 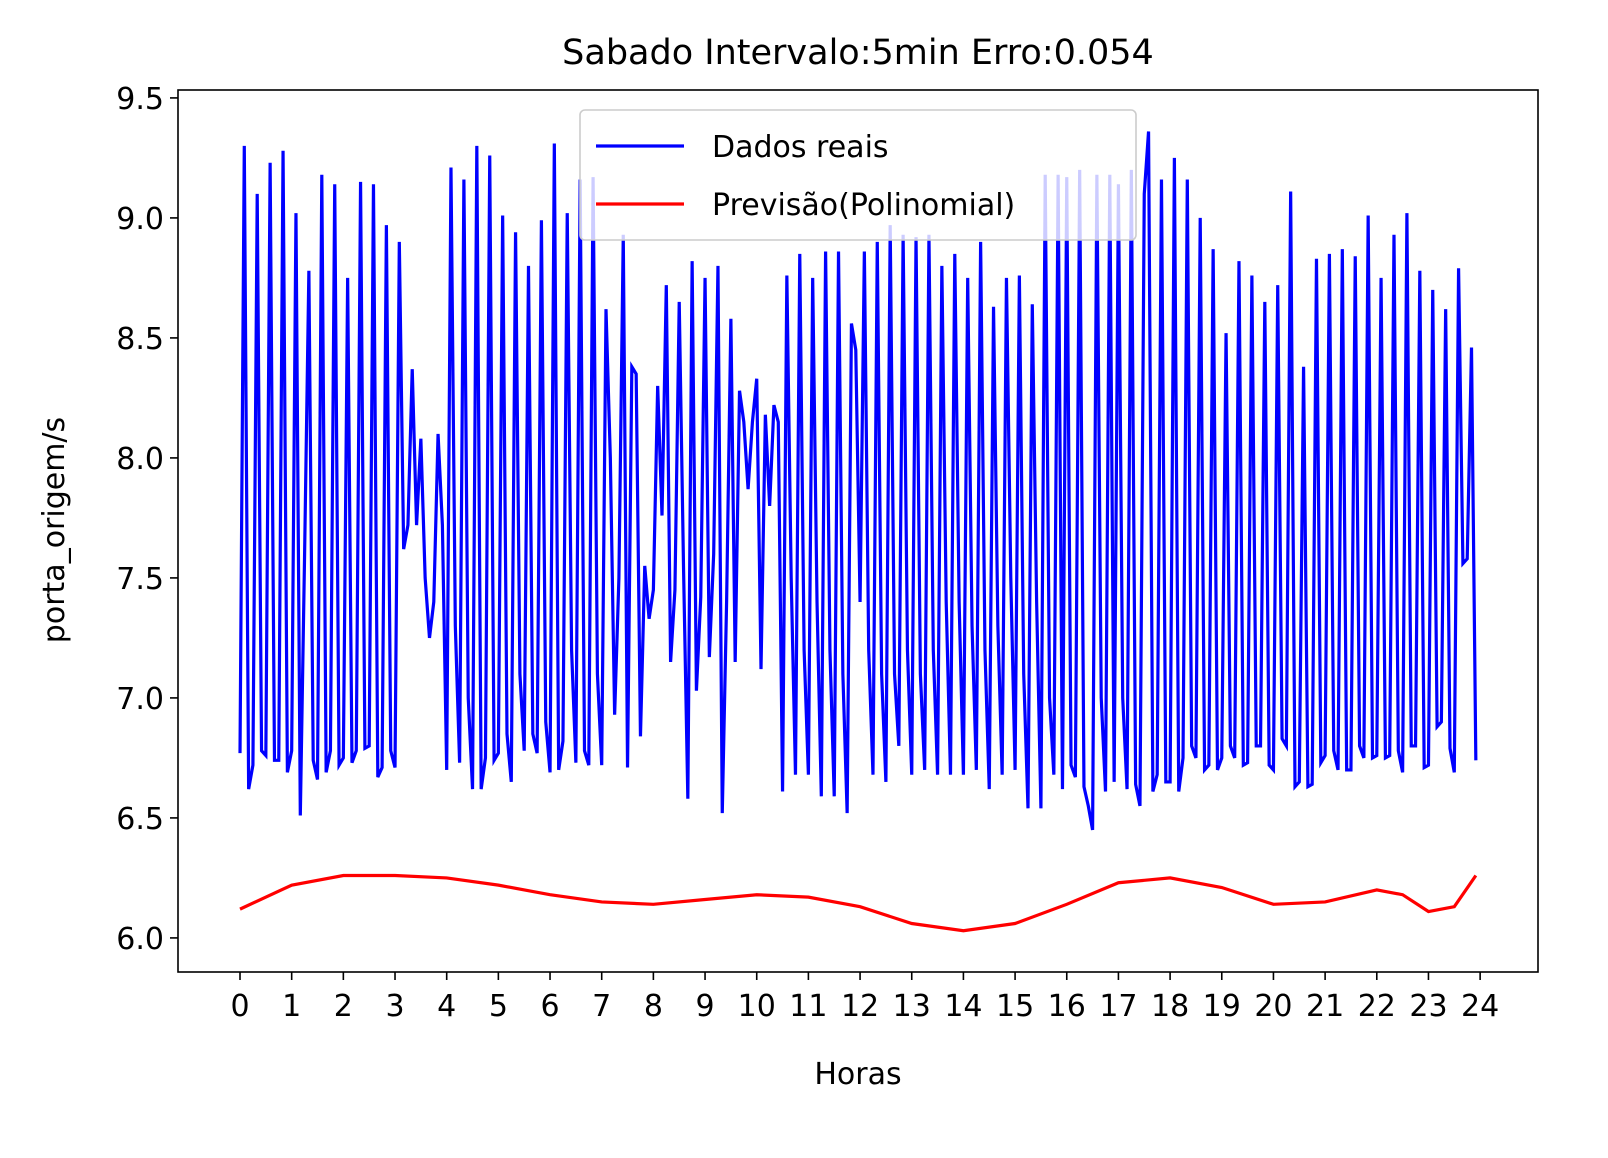 What do you see at coordinates (446, 1006) in the screenshot?
I see `x-tick-label: 4` at bounding box center [446, 1006].